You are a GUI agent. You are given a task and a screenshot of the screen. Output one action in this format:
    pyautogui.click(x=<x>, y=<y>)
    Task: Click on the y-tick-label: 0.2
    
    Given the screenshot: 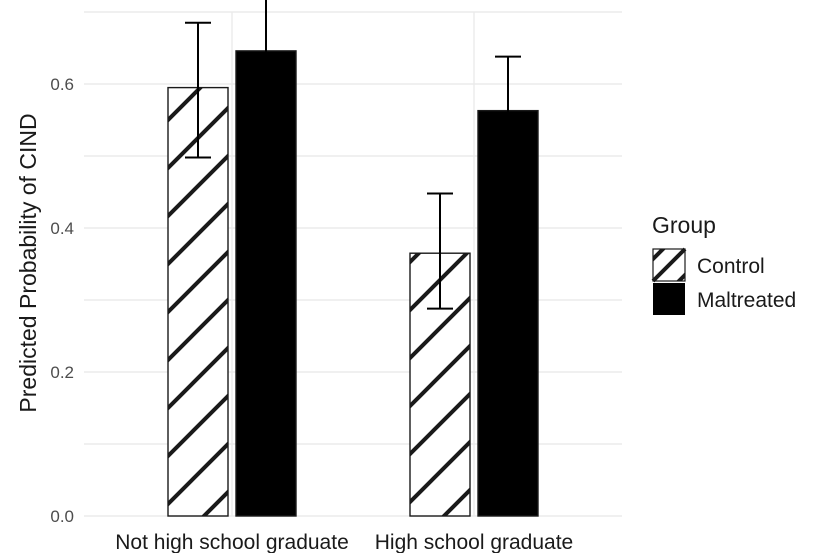 What is the action you would take?
    pyautogui.click(x=62, y=372)
    